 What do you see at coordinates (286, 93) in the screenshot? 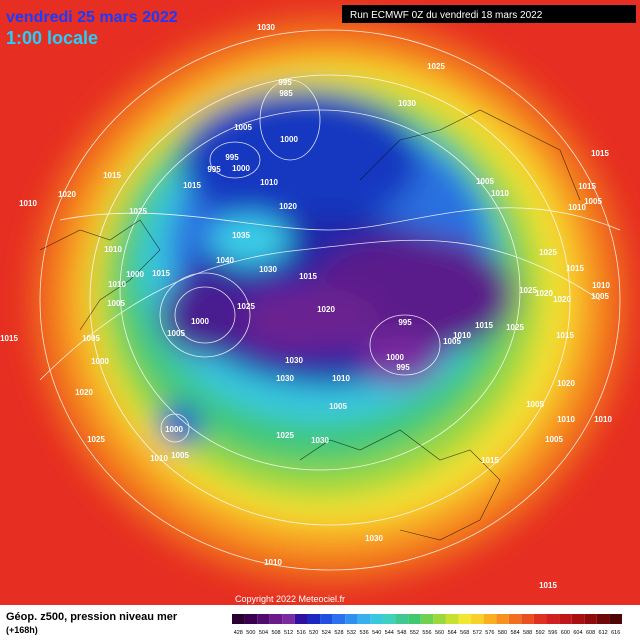
I see `isobar-label: 985` at bounding box center [286, 93].